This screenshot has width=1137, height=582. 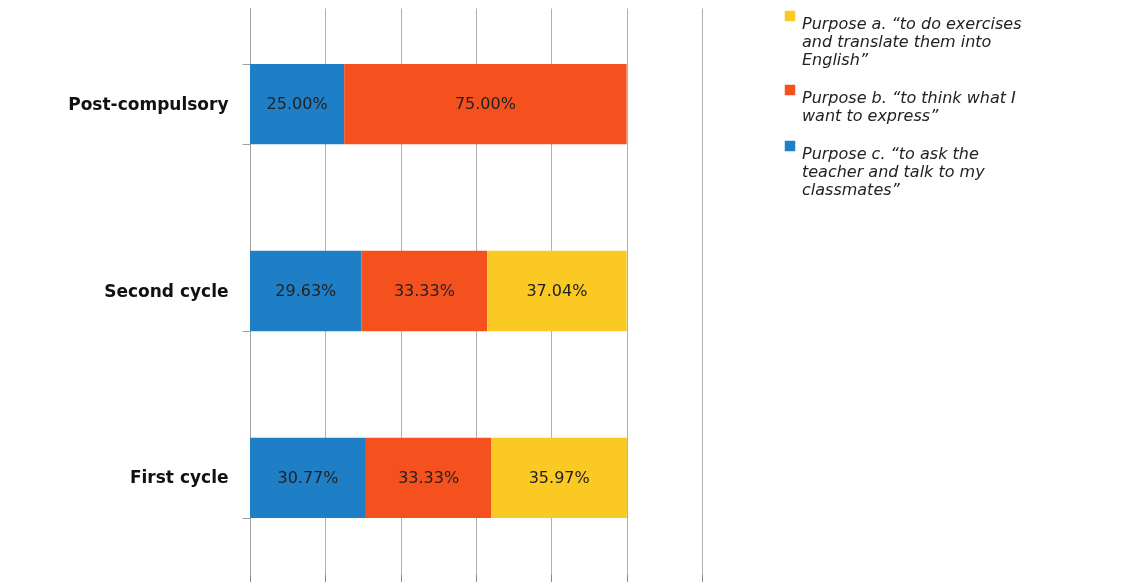 I want to click on data-label: 25.00%, so click(x=297, y=104).